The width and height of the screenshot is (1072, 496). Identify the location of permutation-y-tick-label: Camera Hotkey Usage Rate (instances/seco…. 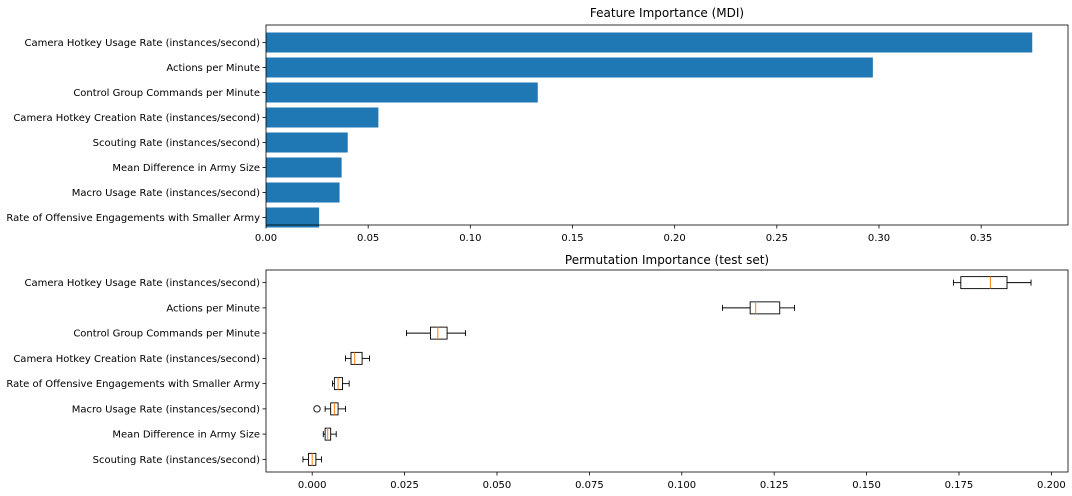
(142, 283).